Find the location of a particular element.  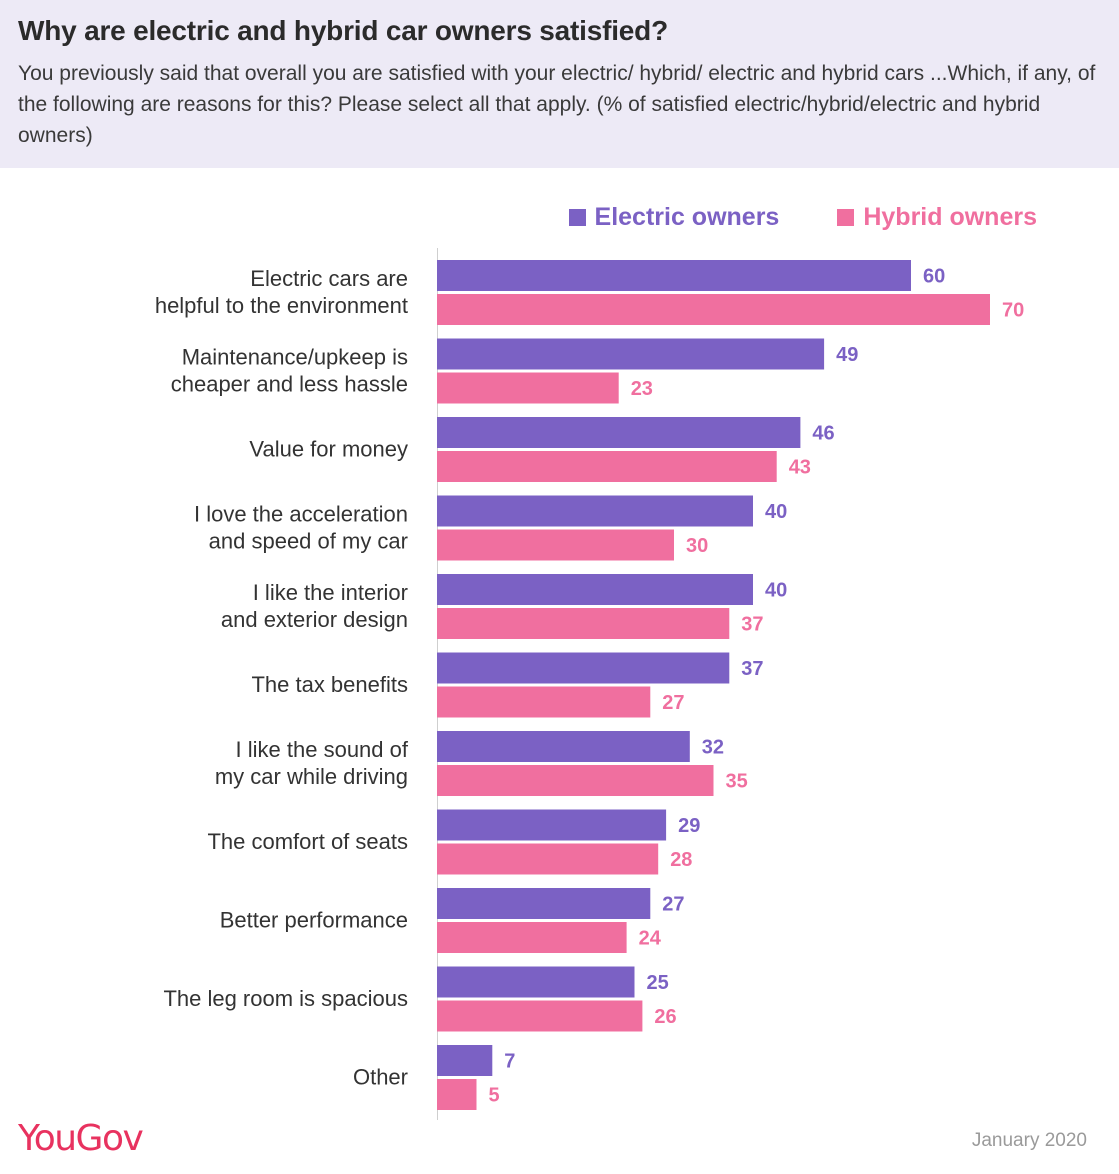

chart-legend: Electric owners Hybrid owners is located at coordinates (802, 217).